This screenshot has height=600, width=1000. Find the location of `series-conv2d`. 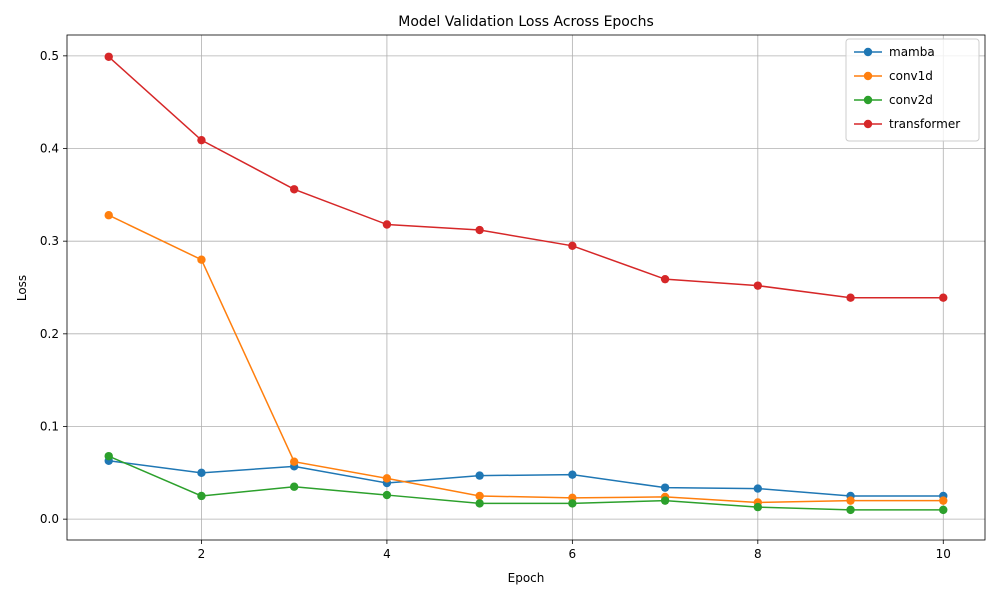

series-conv2d is located at coordinates (526, 483).